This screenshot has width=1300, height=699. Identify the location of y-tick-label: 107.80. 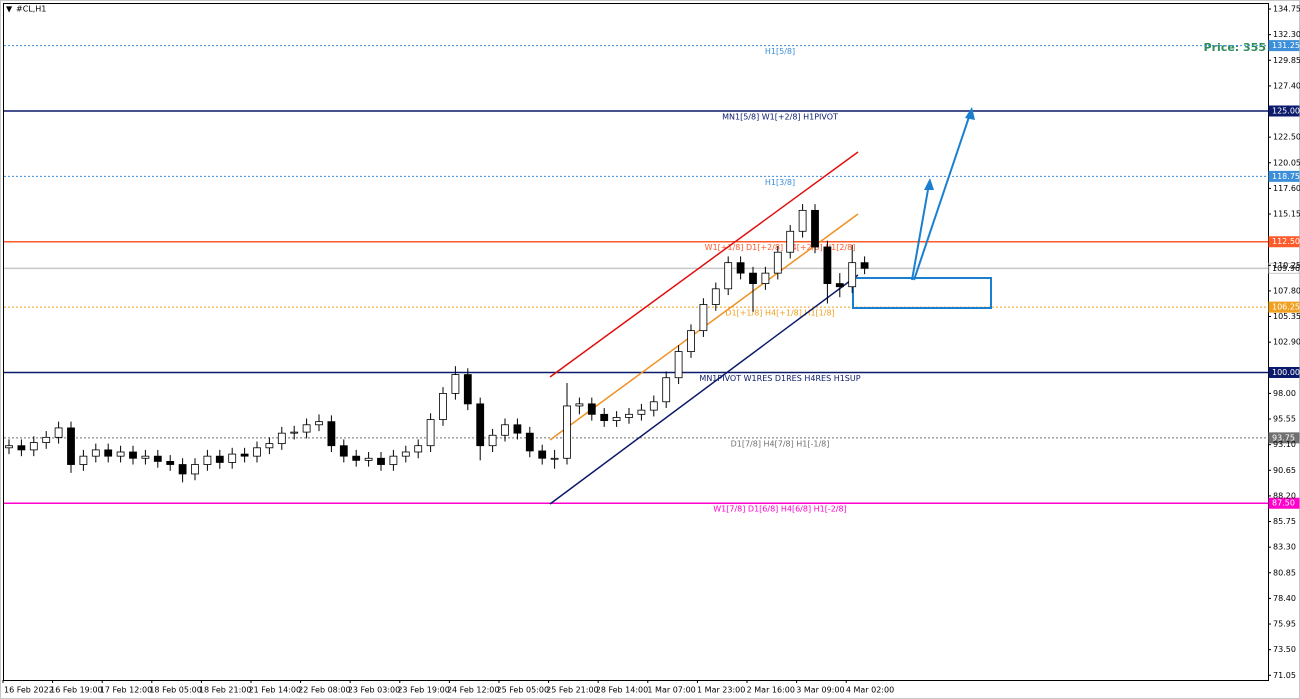
(1286, 290).